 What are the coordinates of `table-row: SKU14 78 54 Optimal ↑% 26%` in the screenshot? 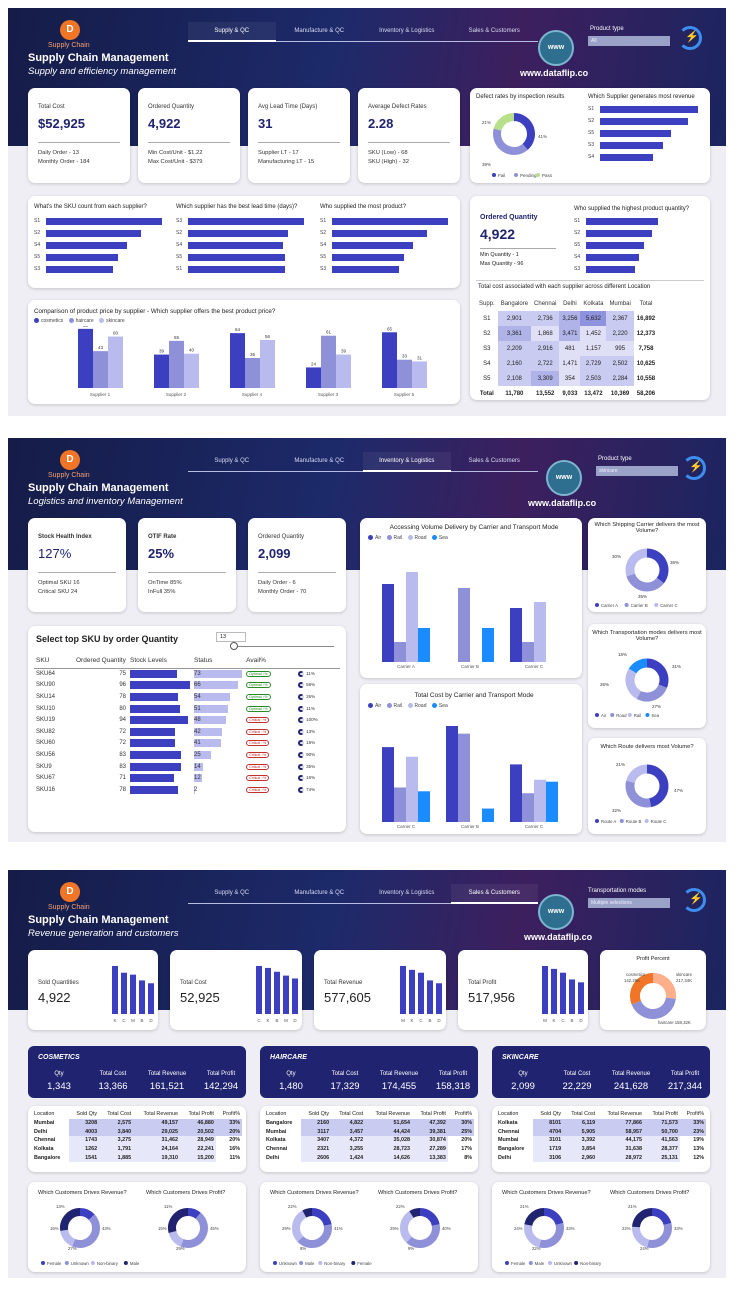 It's located at (187, 697).